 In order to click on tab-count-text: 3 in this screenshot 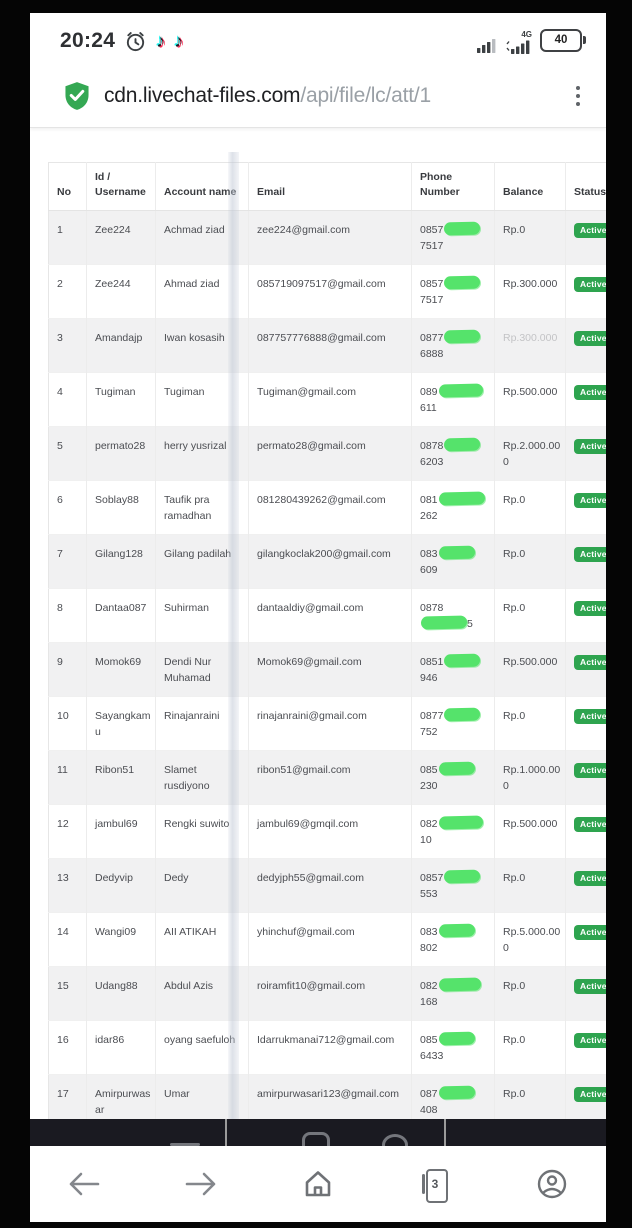, I will do `click(435, 1184)`.